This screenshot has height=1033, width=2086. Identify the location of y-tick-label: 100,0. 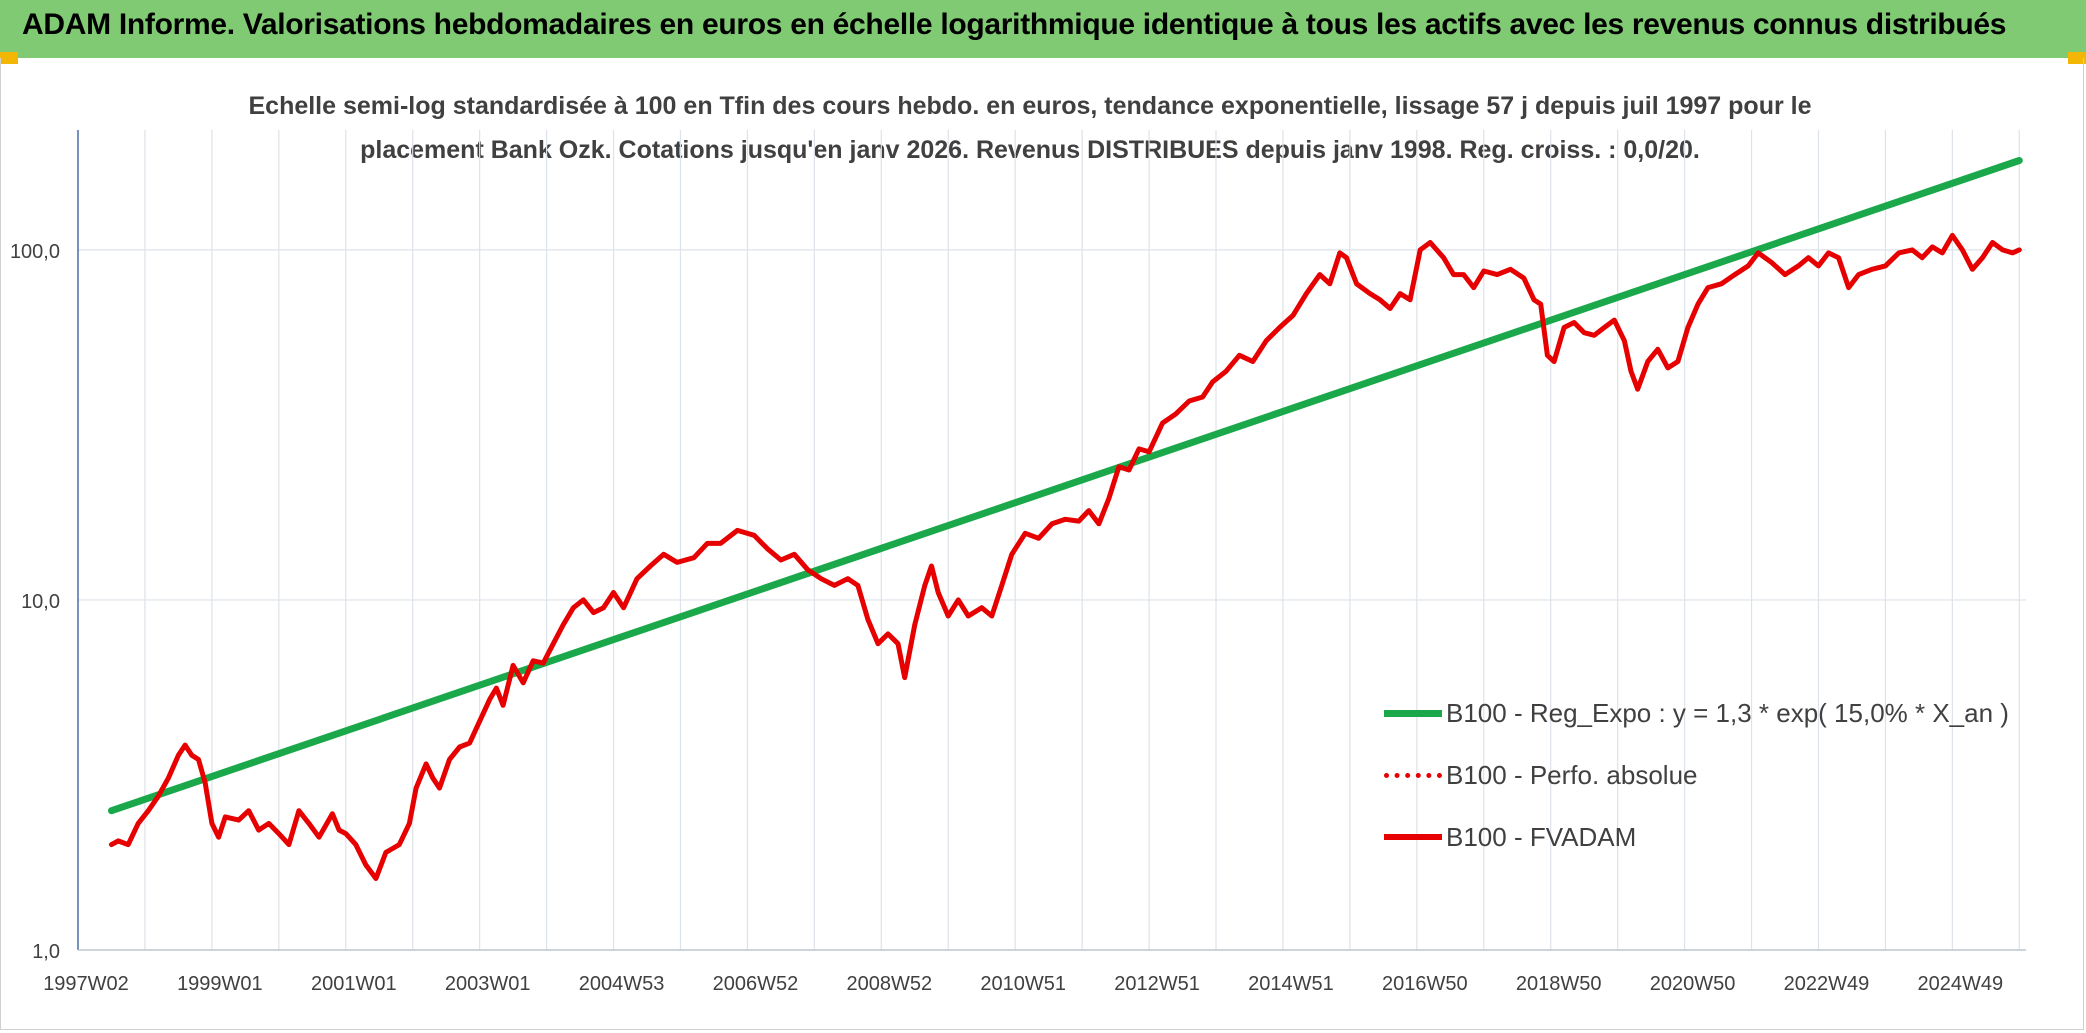
(35, 252).